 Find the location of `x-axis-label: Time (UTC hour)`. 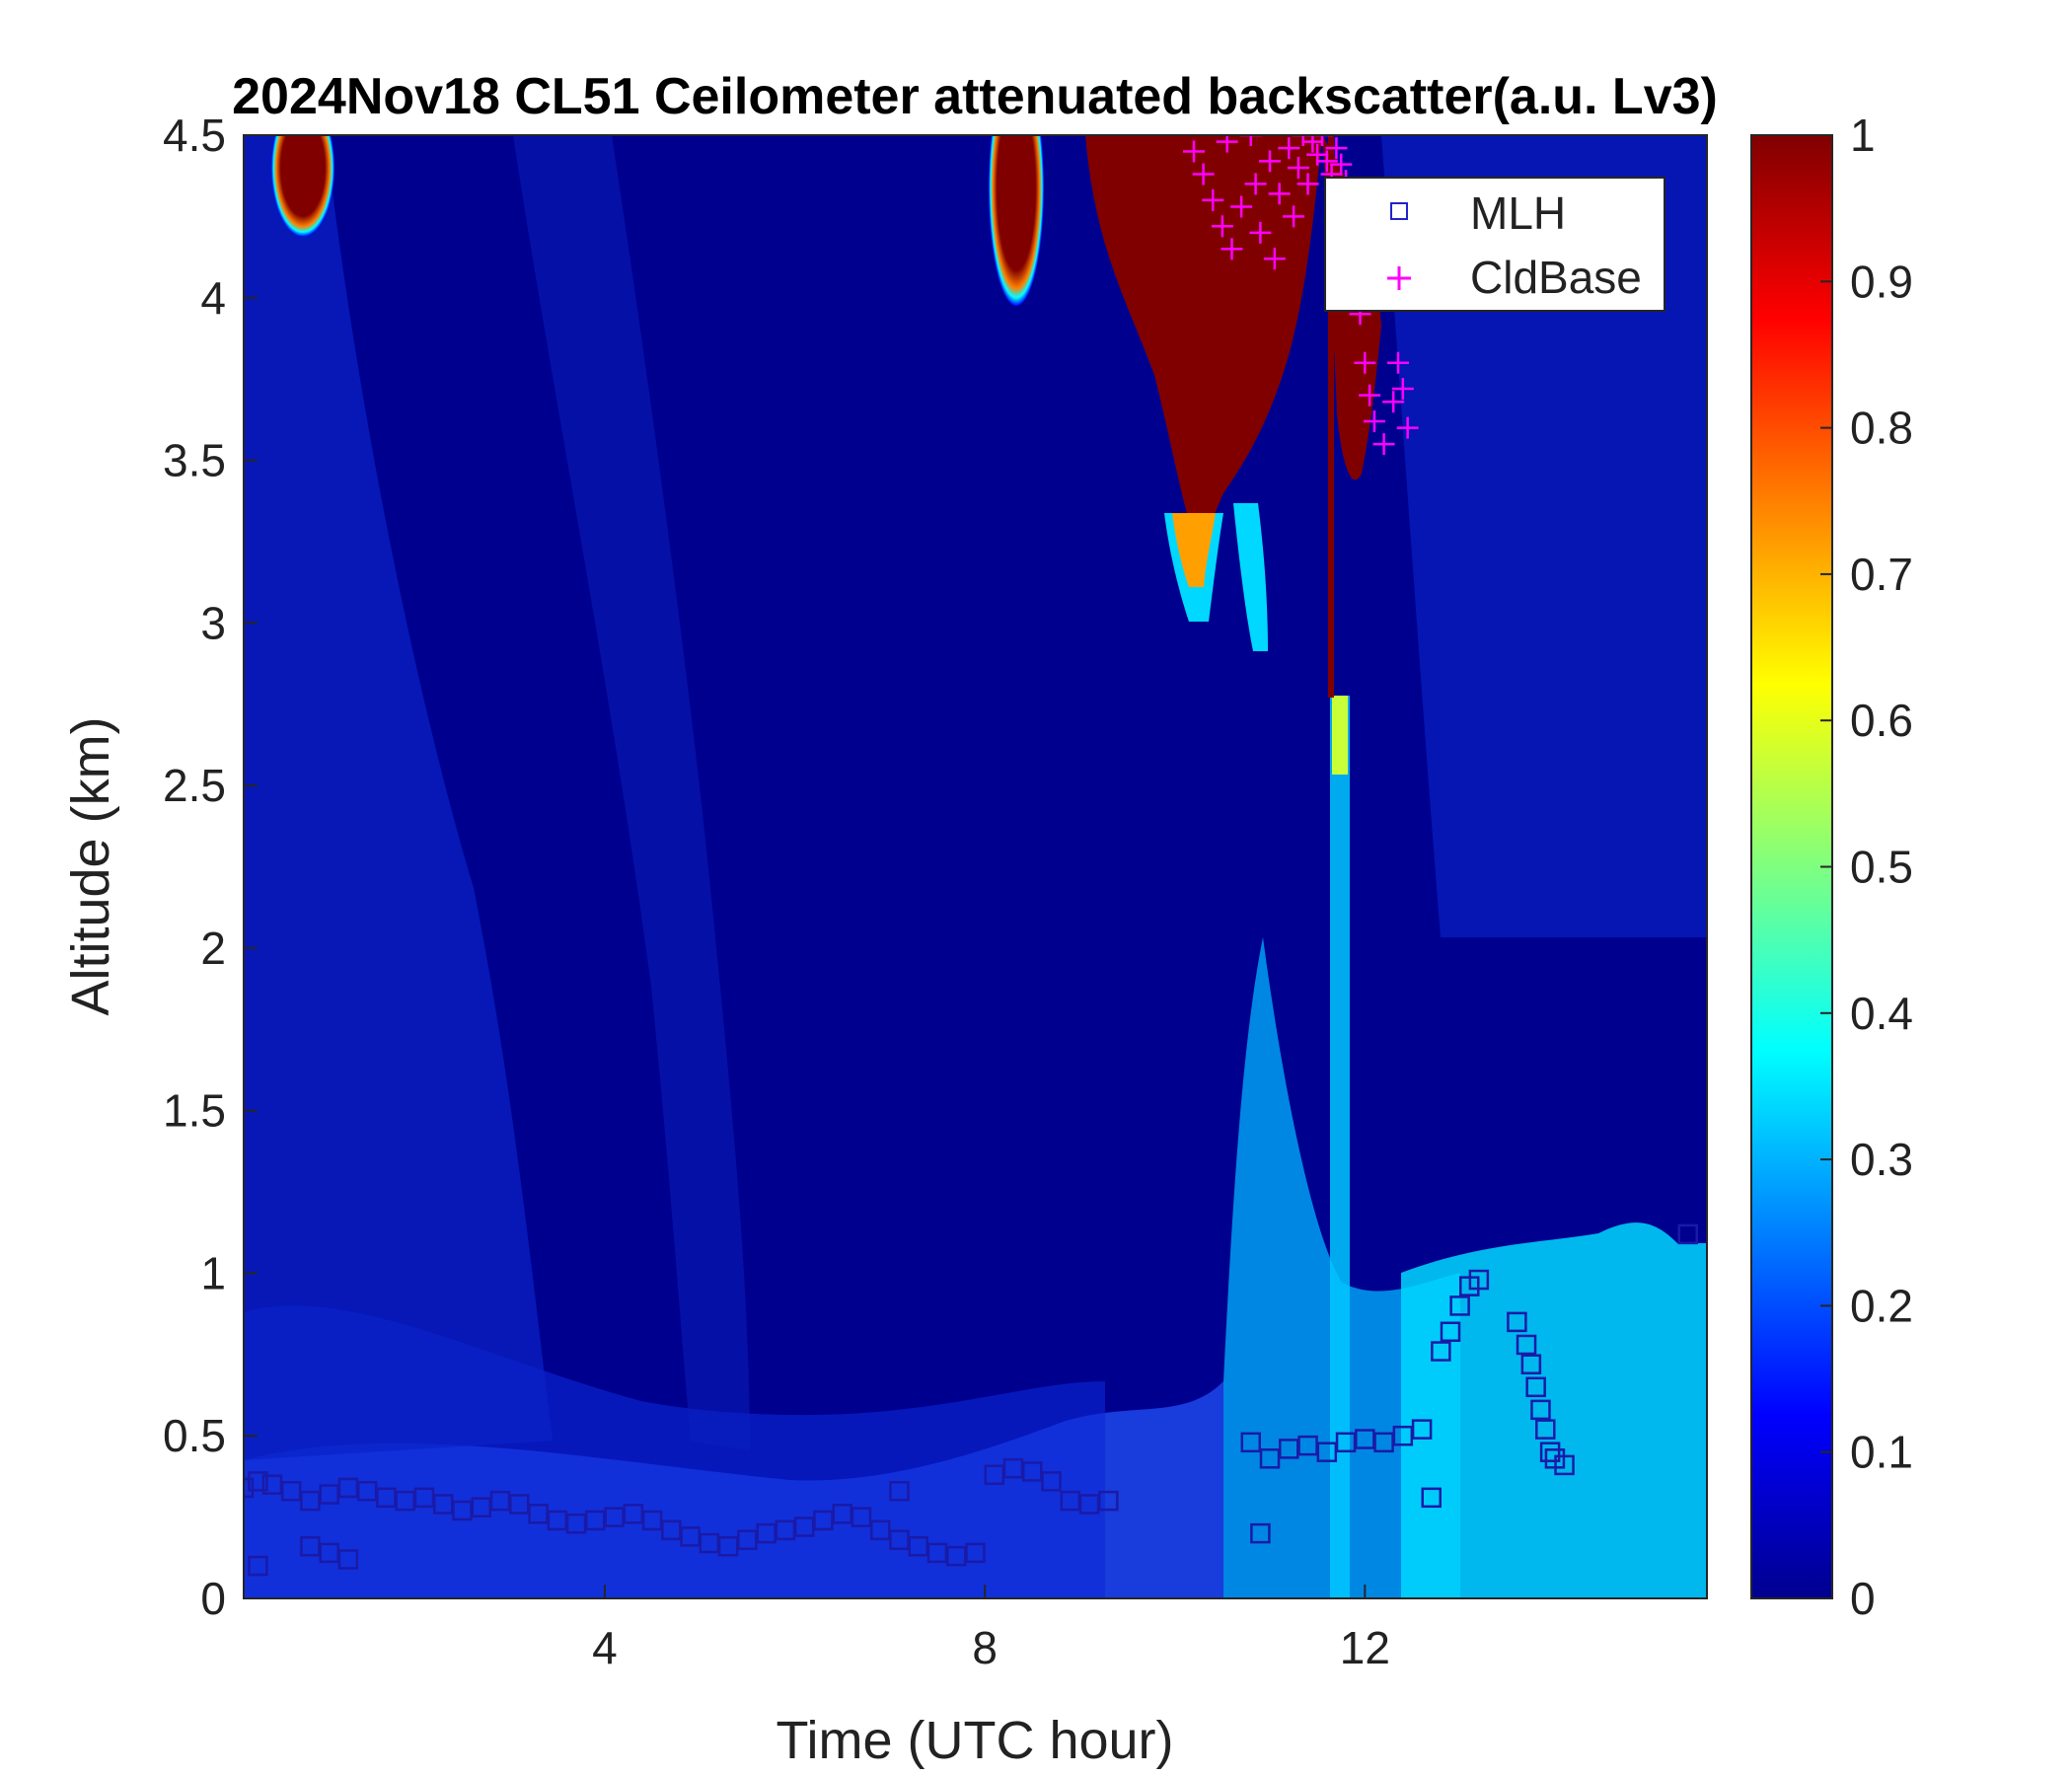

x-axis-label: Time (UTC hour) is located at coordinates (975, 1741).